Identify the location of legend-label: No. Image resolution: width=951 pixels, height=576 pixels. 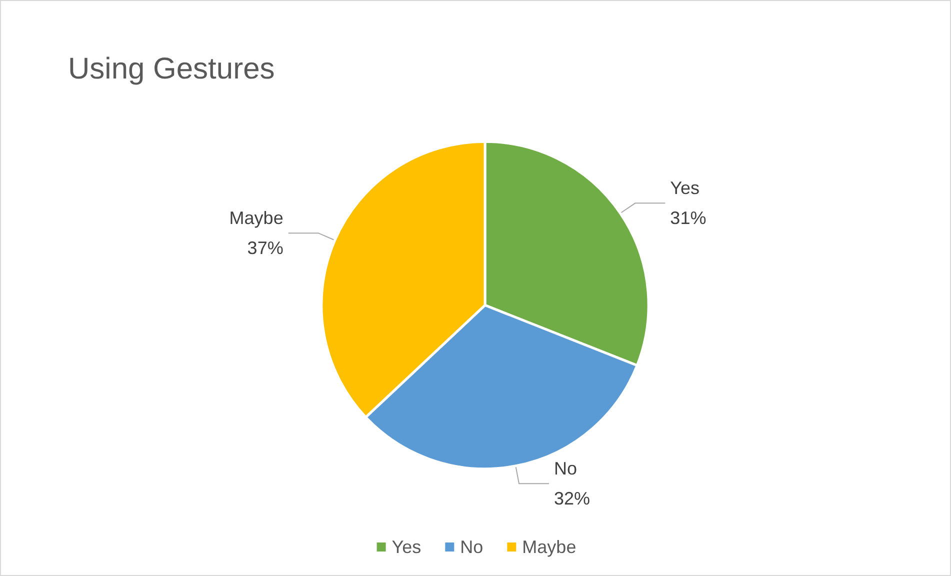
(472, 547).